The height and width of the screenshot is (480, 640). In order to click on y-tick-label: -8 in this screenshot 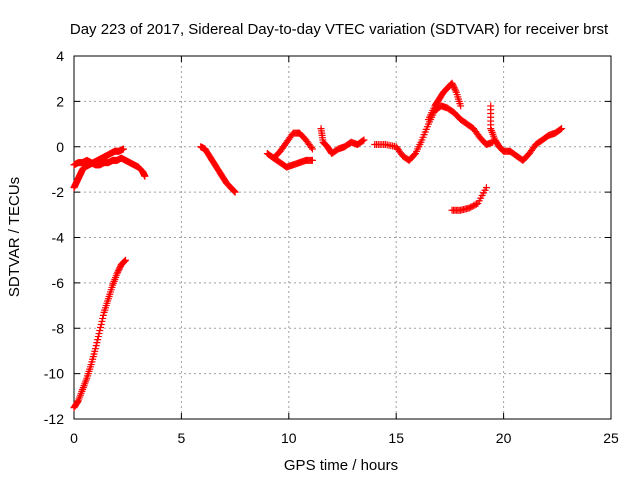, I will do `click(58, 328)`.